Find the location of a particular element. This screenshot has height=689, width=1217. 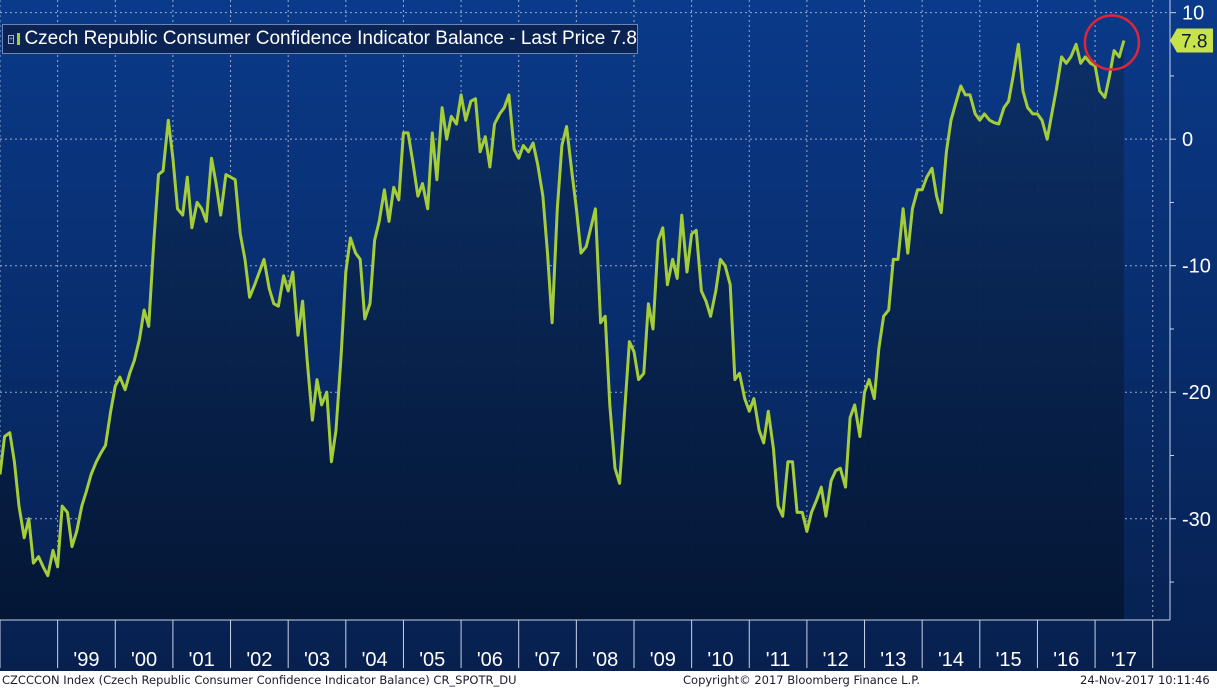

legend-swatch is located at coordinates (19, 39).